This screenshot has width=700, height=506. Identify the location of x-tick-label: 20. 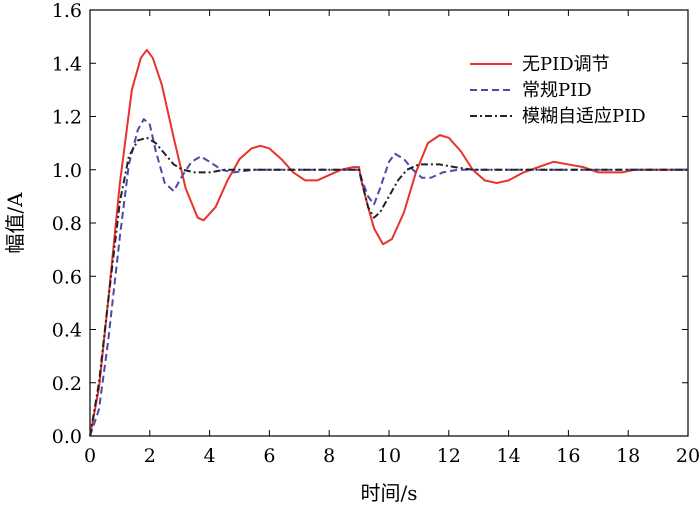
(688, 456).